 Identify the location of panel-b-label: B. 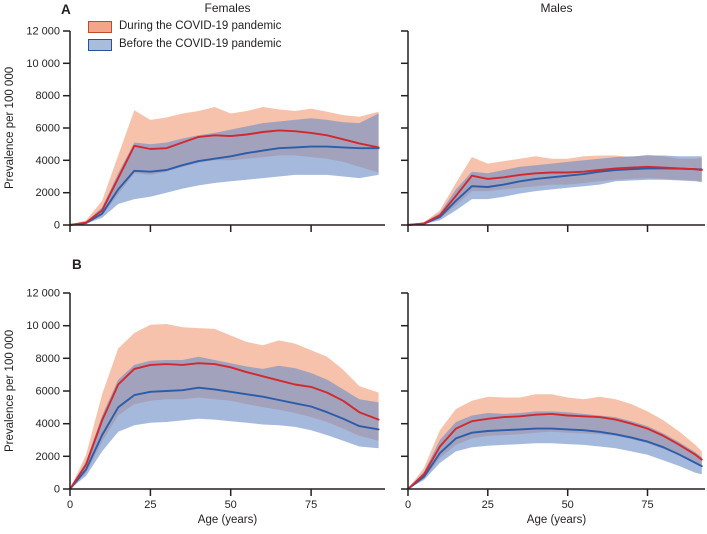
(77, 264).